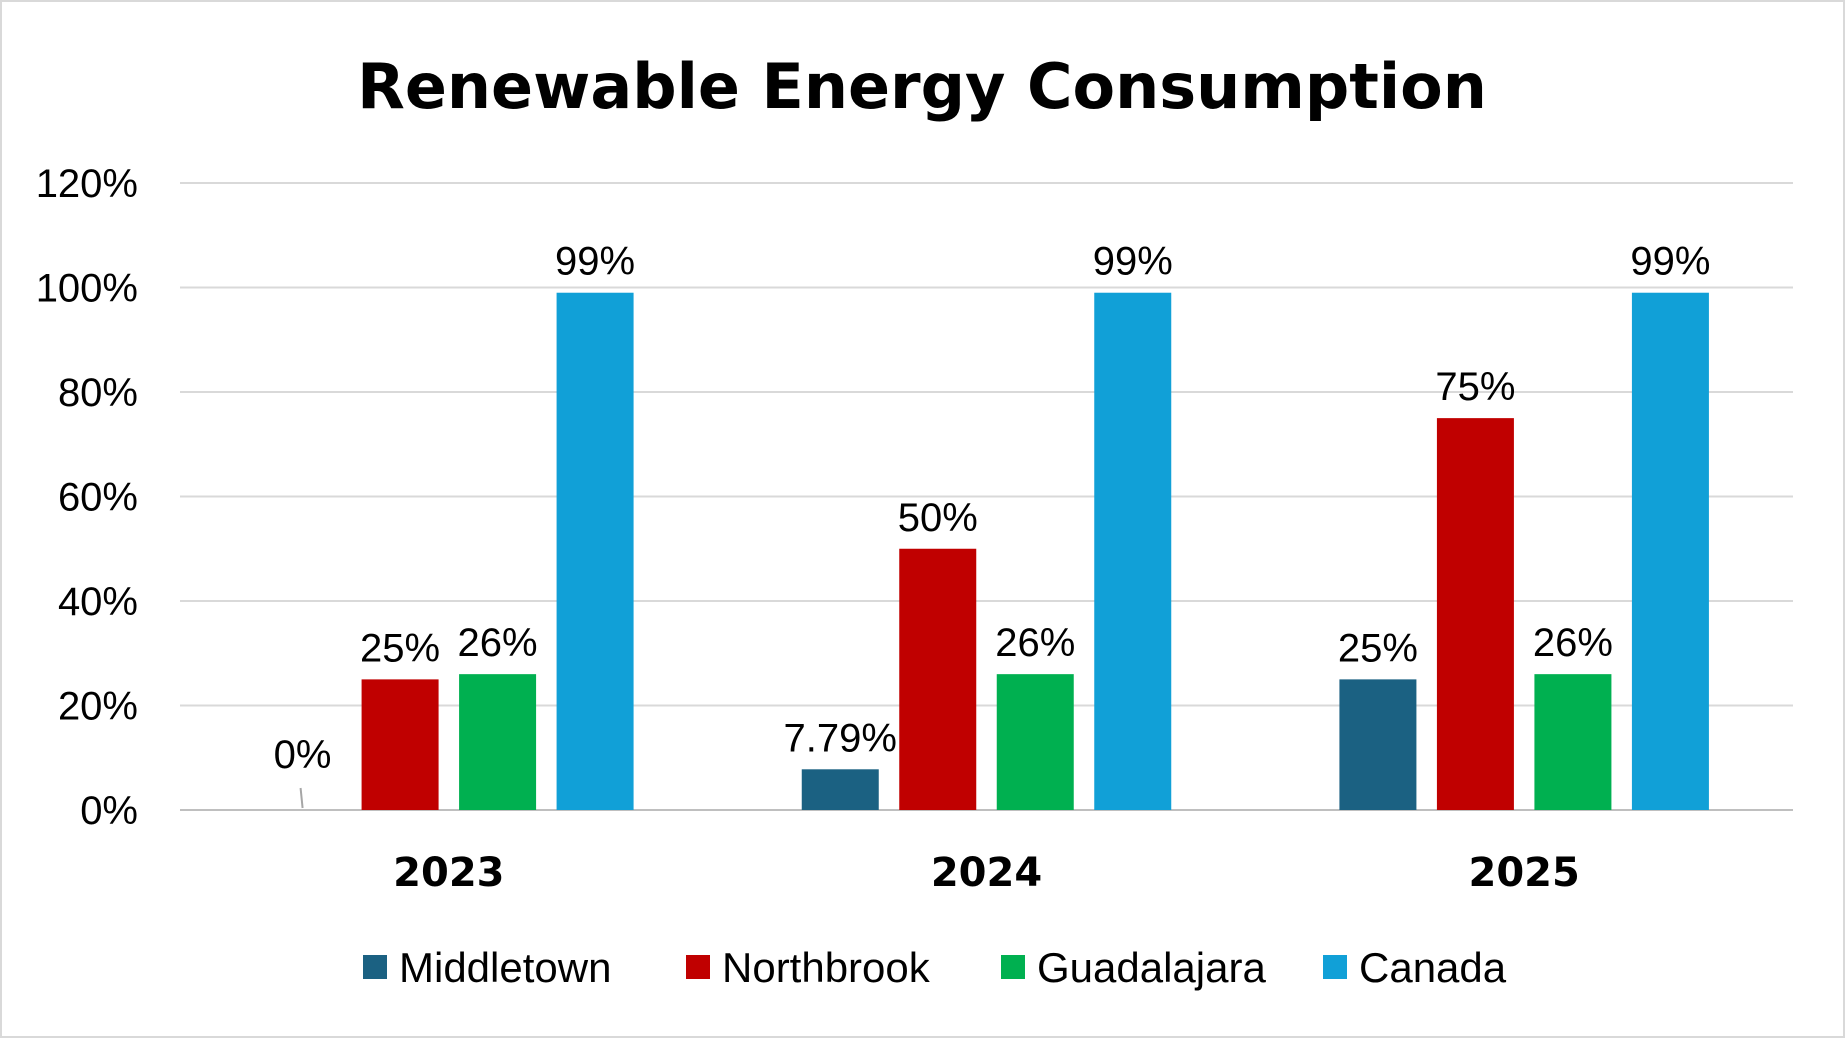  I want to click on data-label: 0%, so click(303, 755).